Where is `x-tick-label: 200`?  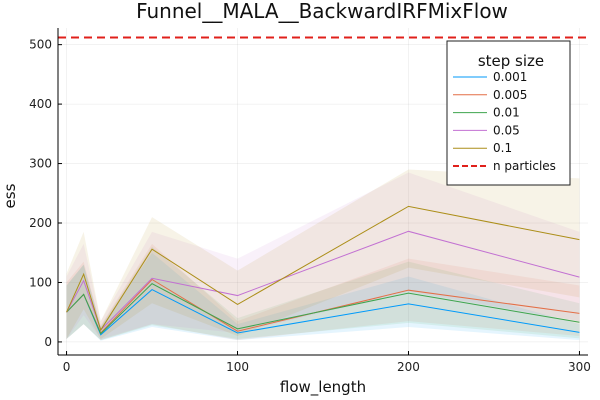
x-tick-label: 200 is located at coordinates (408, 367).